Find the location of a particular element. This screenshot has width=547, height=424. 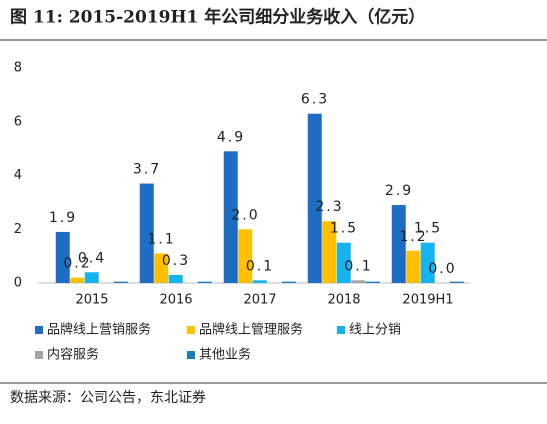

data-label: 1.1 is located at coordinates (161, 239).